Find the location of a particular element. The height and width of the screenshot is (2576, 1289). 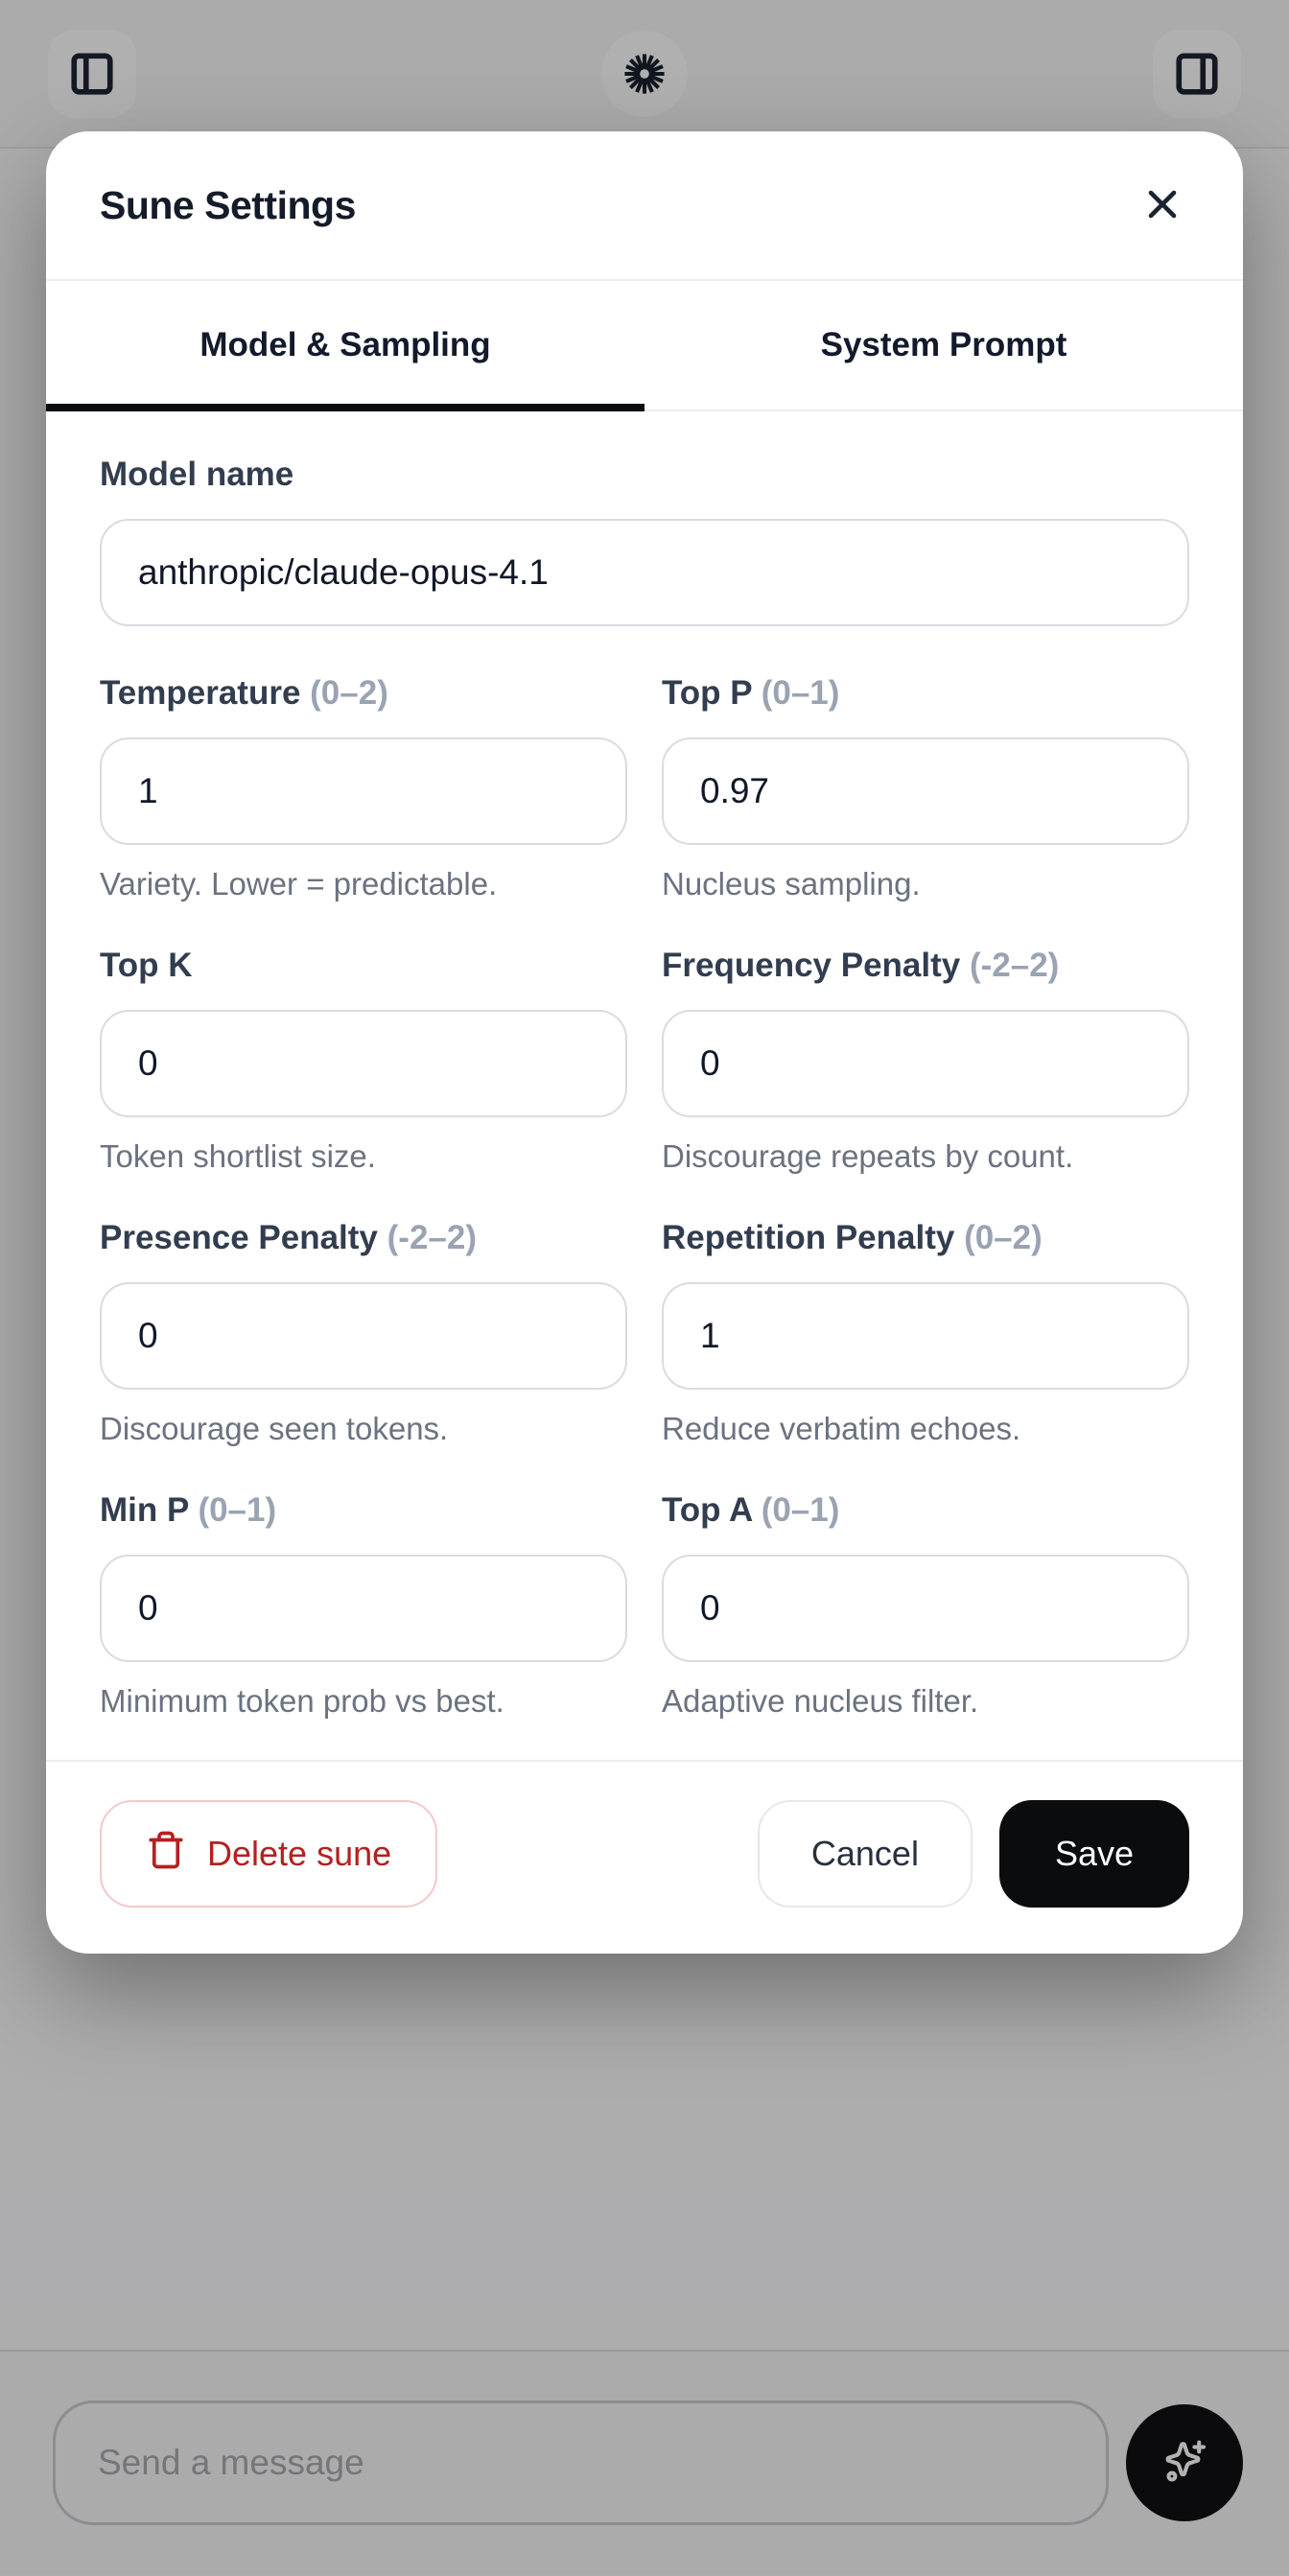

cancel-button: Cancel is located at coordinates (865, 1854).